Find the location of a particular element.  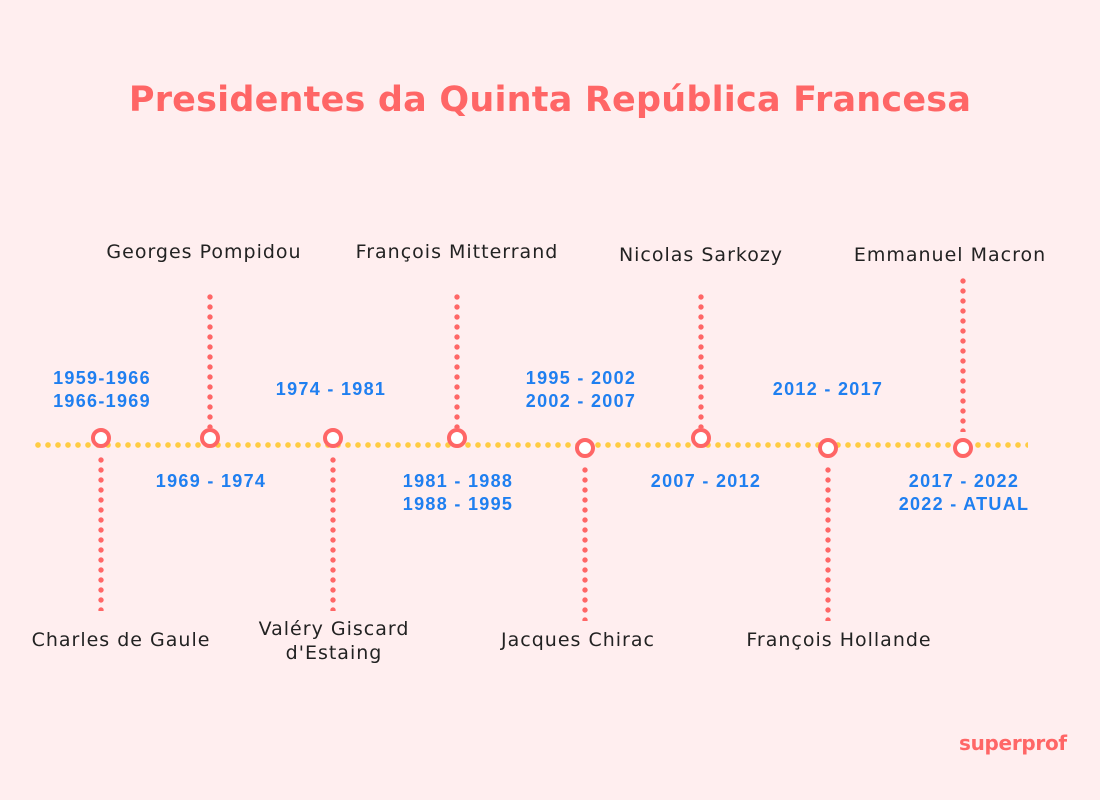

years-pompidou: 1969 - 1974 is located at coordinates (211, 481).